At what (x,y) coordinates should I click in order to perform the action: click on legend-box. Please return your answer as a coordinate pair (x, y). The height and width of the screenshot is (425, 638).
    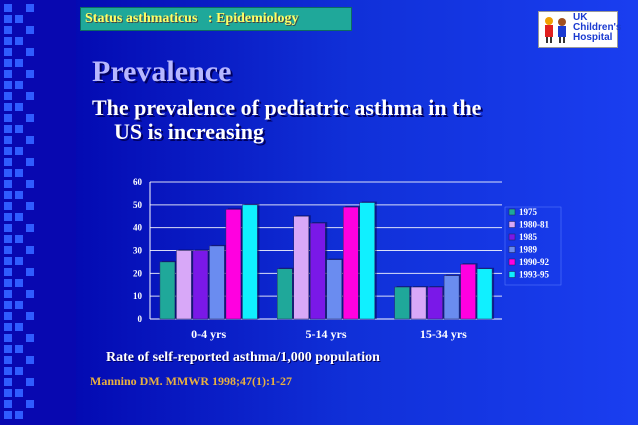
    Looking at the image, I should click on (533, 246).